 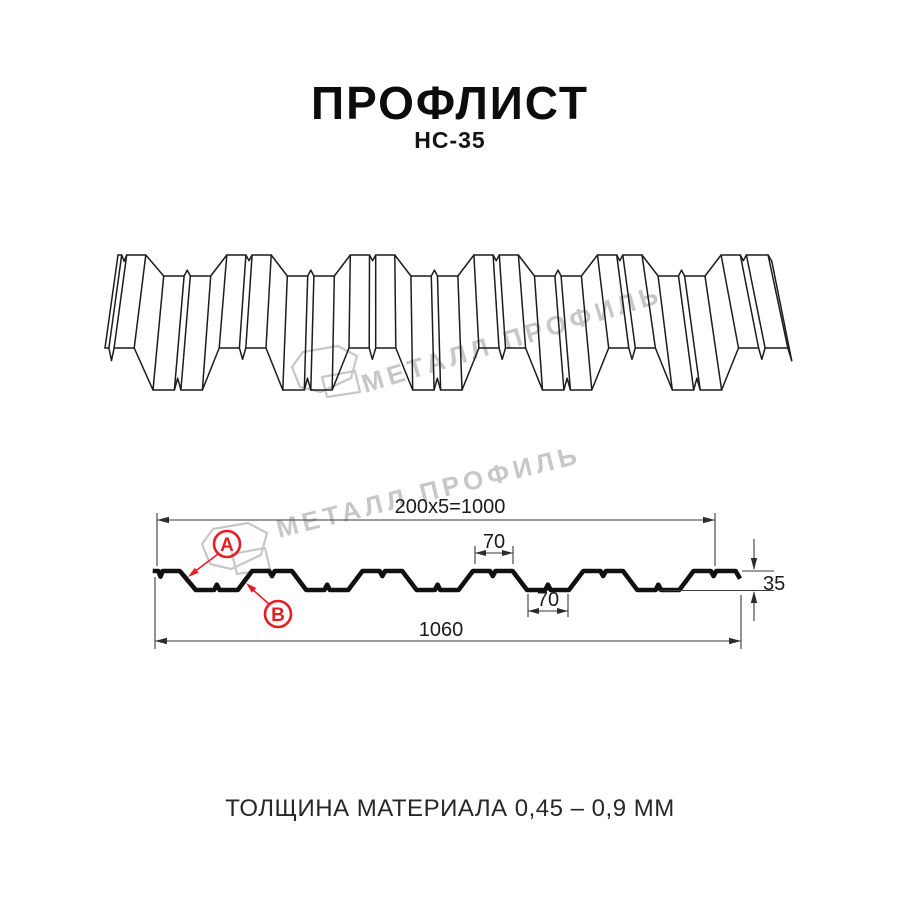 What do you see at coordinates (450, 103) in the screenshot?
I see `page-title: ПРОФЛИСТ` at bounding box center [450, 103].